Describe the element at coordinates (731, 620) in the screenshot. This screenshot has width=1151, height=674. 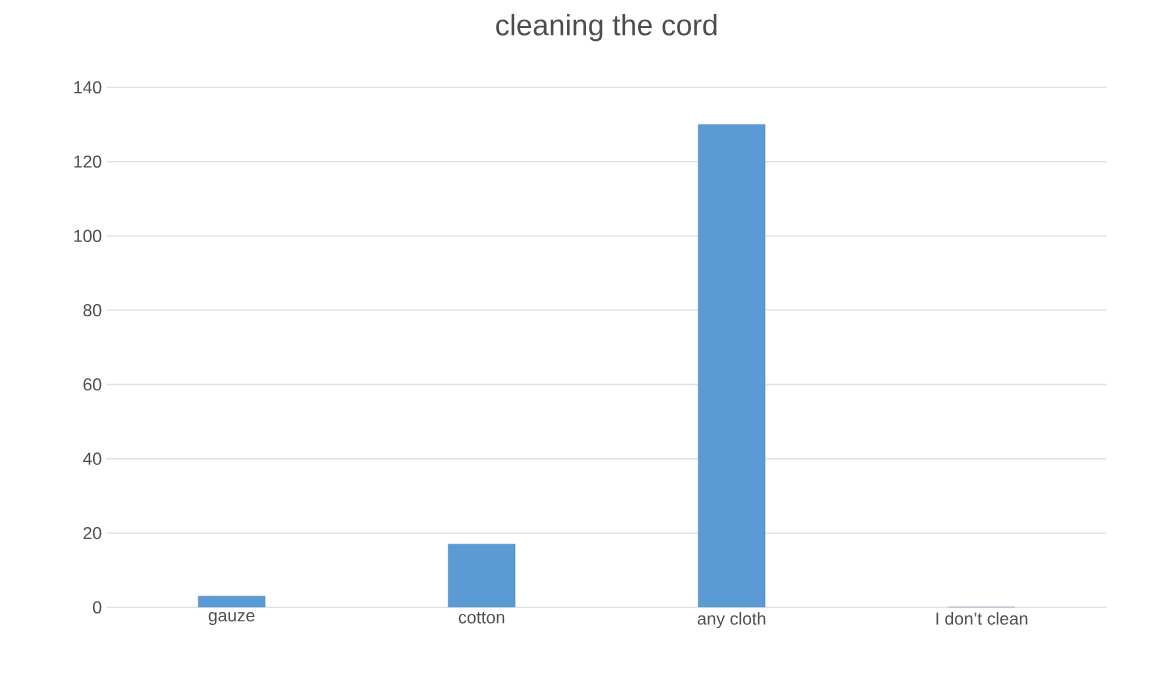
I see `x-tick-label: any cloth` at that location.